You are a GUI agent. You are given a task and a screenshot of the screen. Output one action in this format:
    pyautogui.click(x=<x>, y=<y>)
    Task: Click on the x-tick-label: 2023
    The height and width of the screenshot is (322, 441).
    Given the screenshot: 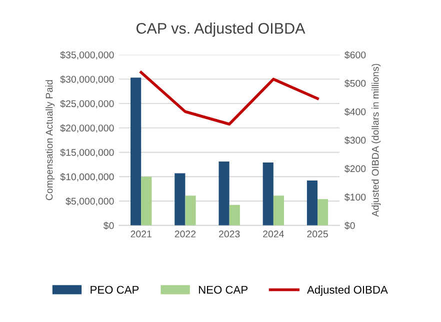 What is the action you would take?
    pyautogui.click(x=229, y=234)
    